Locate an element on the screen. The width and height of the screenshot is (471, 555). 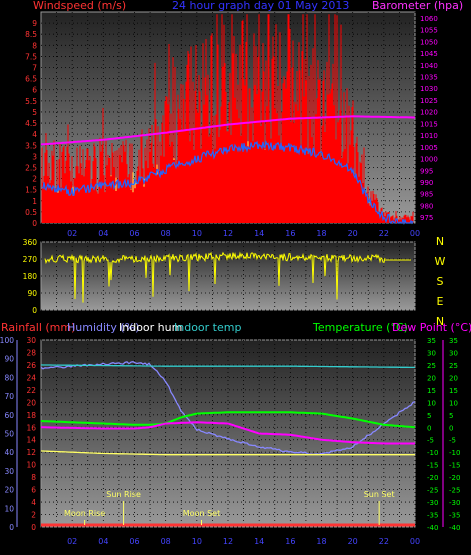
dew-point-tick-label: -35 is located at coordinates (454, 516).